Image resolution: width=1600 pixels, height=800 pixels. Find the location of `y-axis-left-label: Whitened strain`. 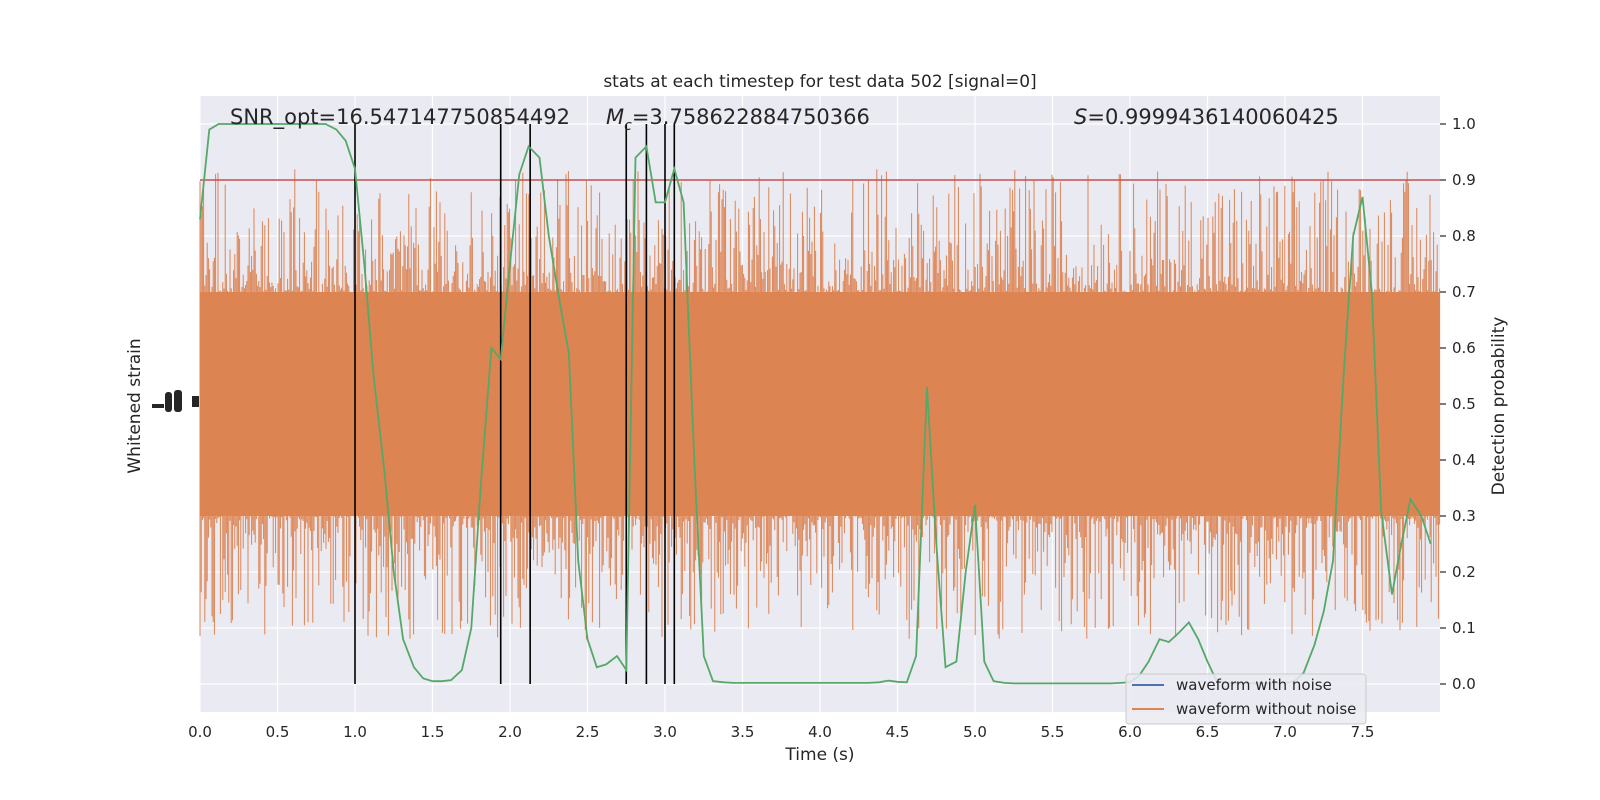

y-axis-left-label: Whitened strain is located at coordinates (135, 405).